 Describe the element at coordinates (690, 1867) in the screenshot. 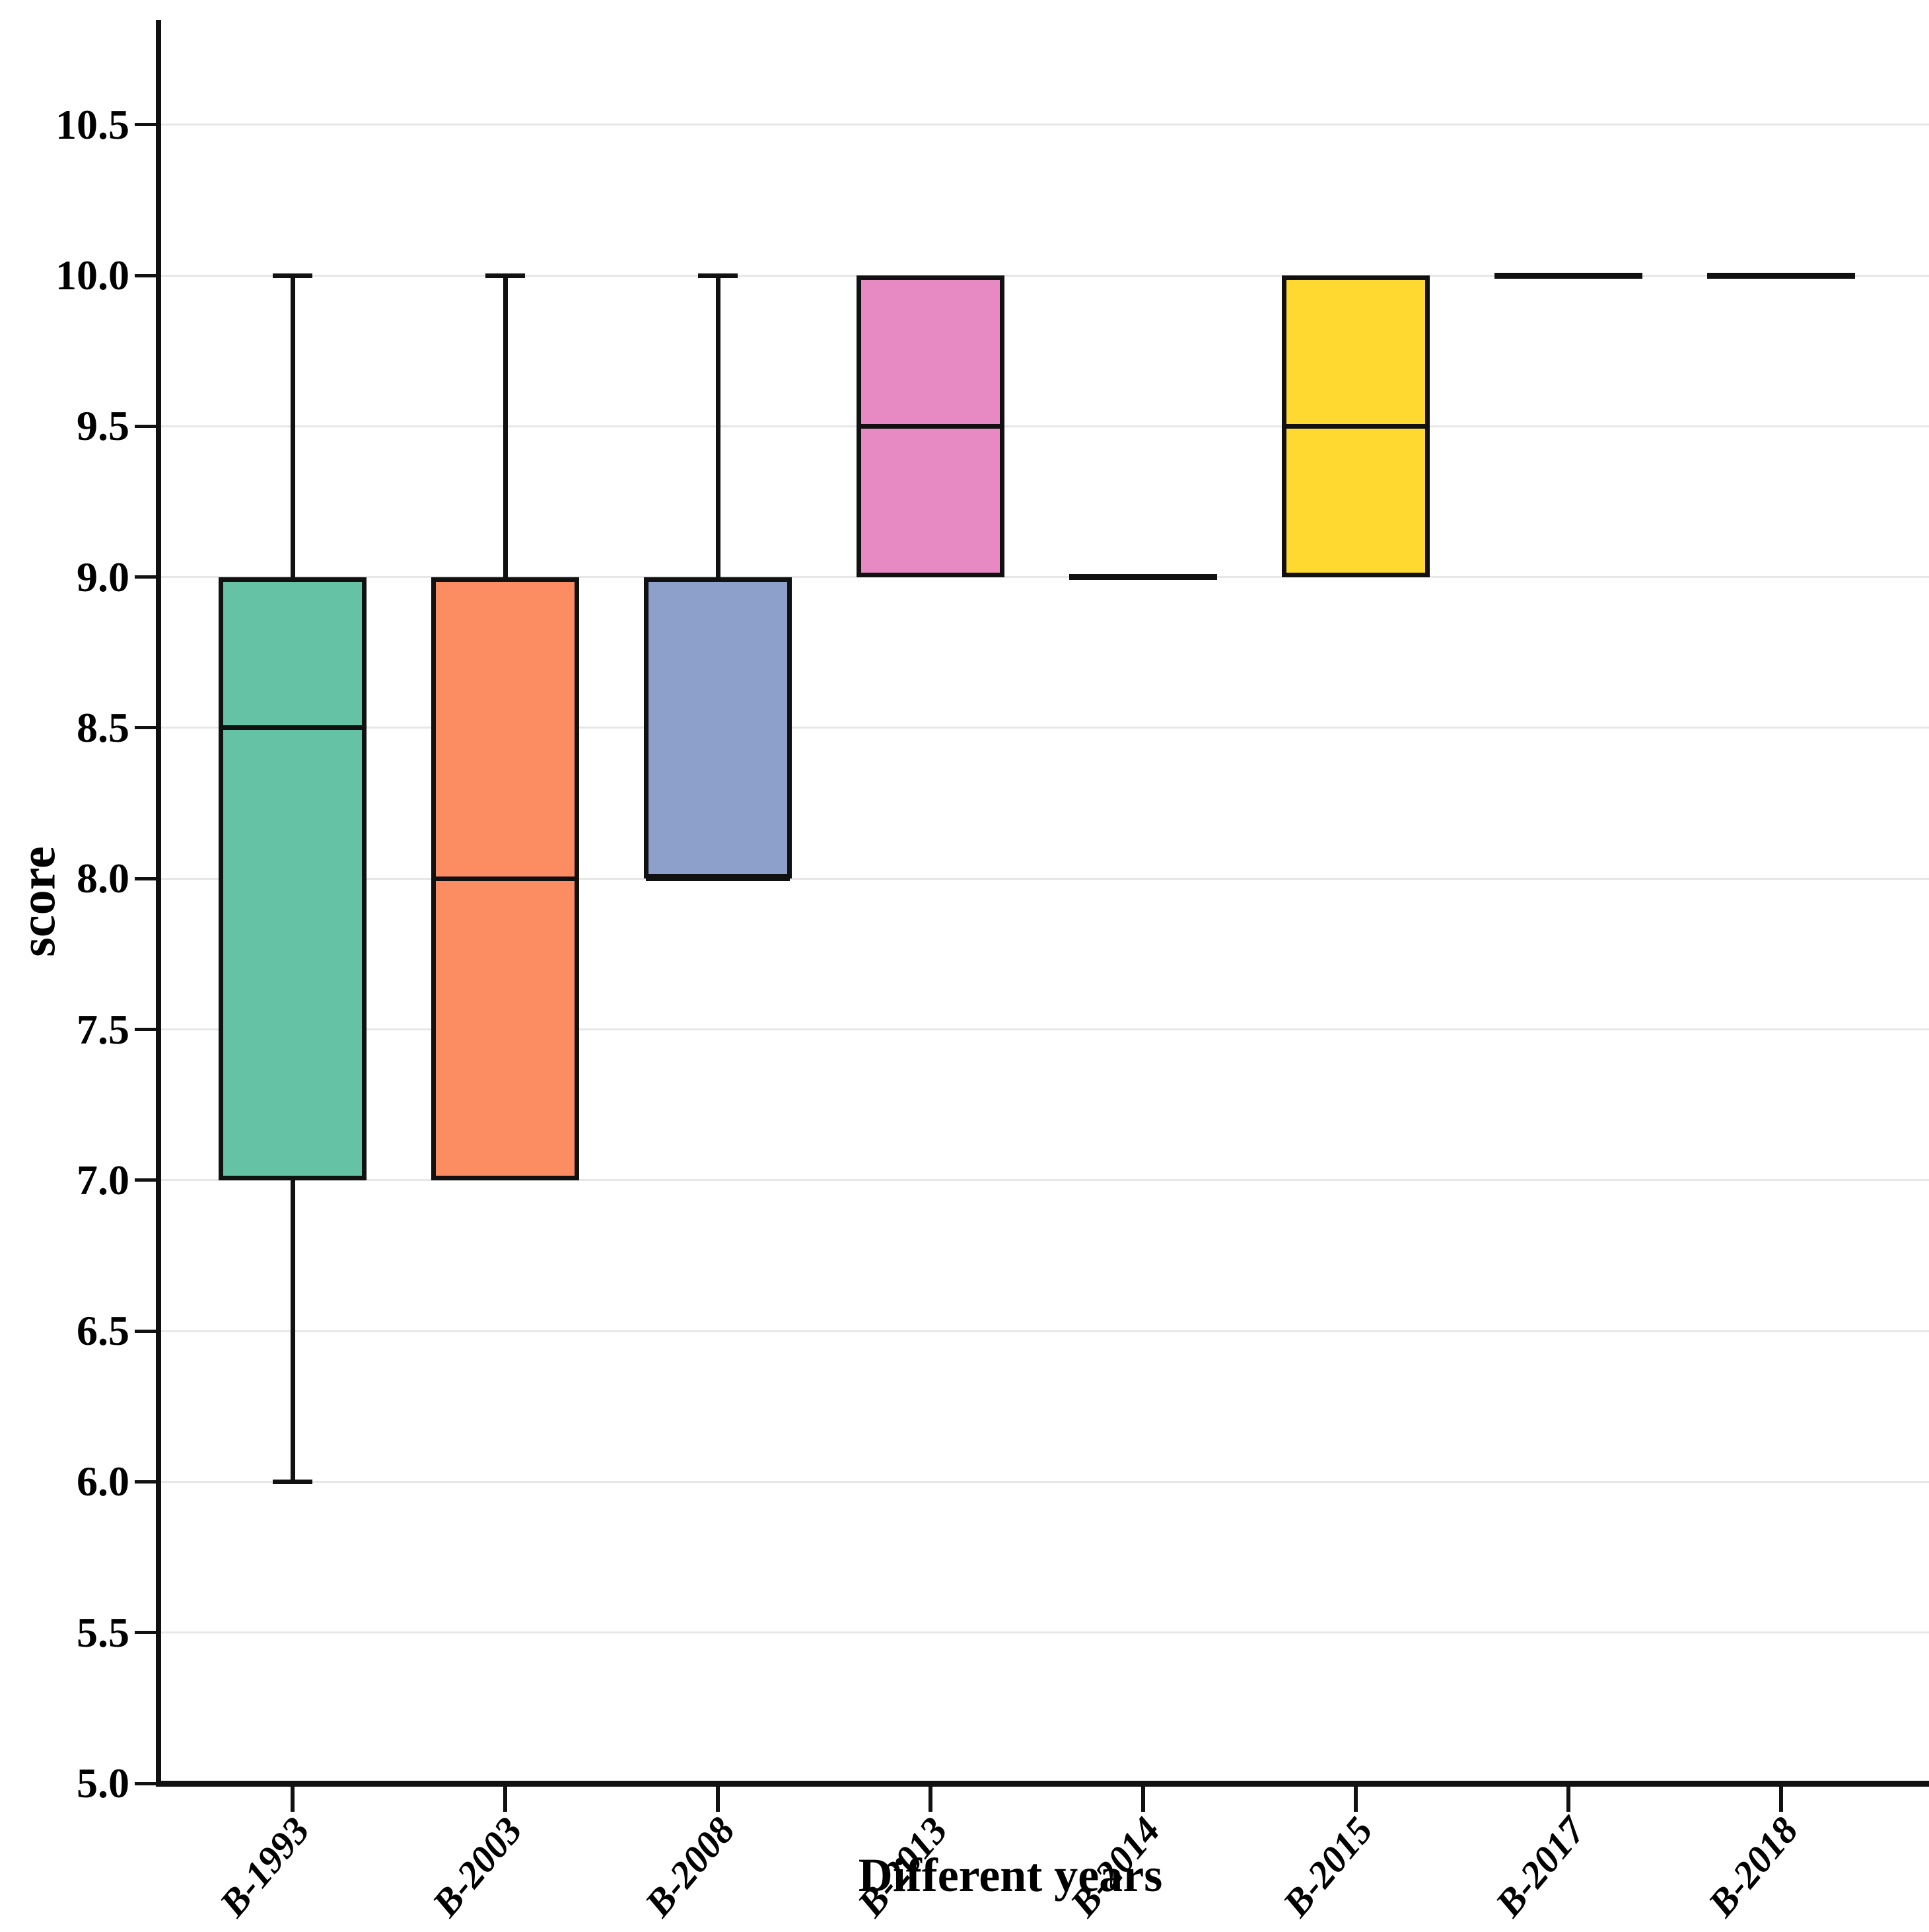

I see `x-tick-label: B-2008` at that location.